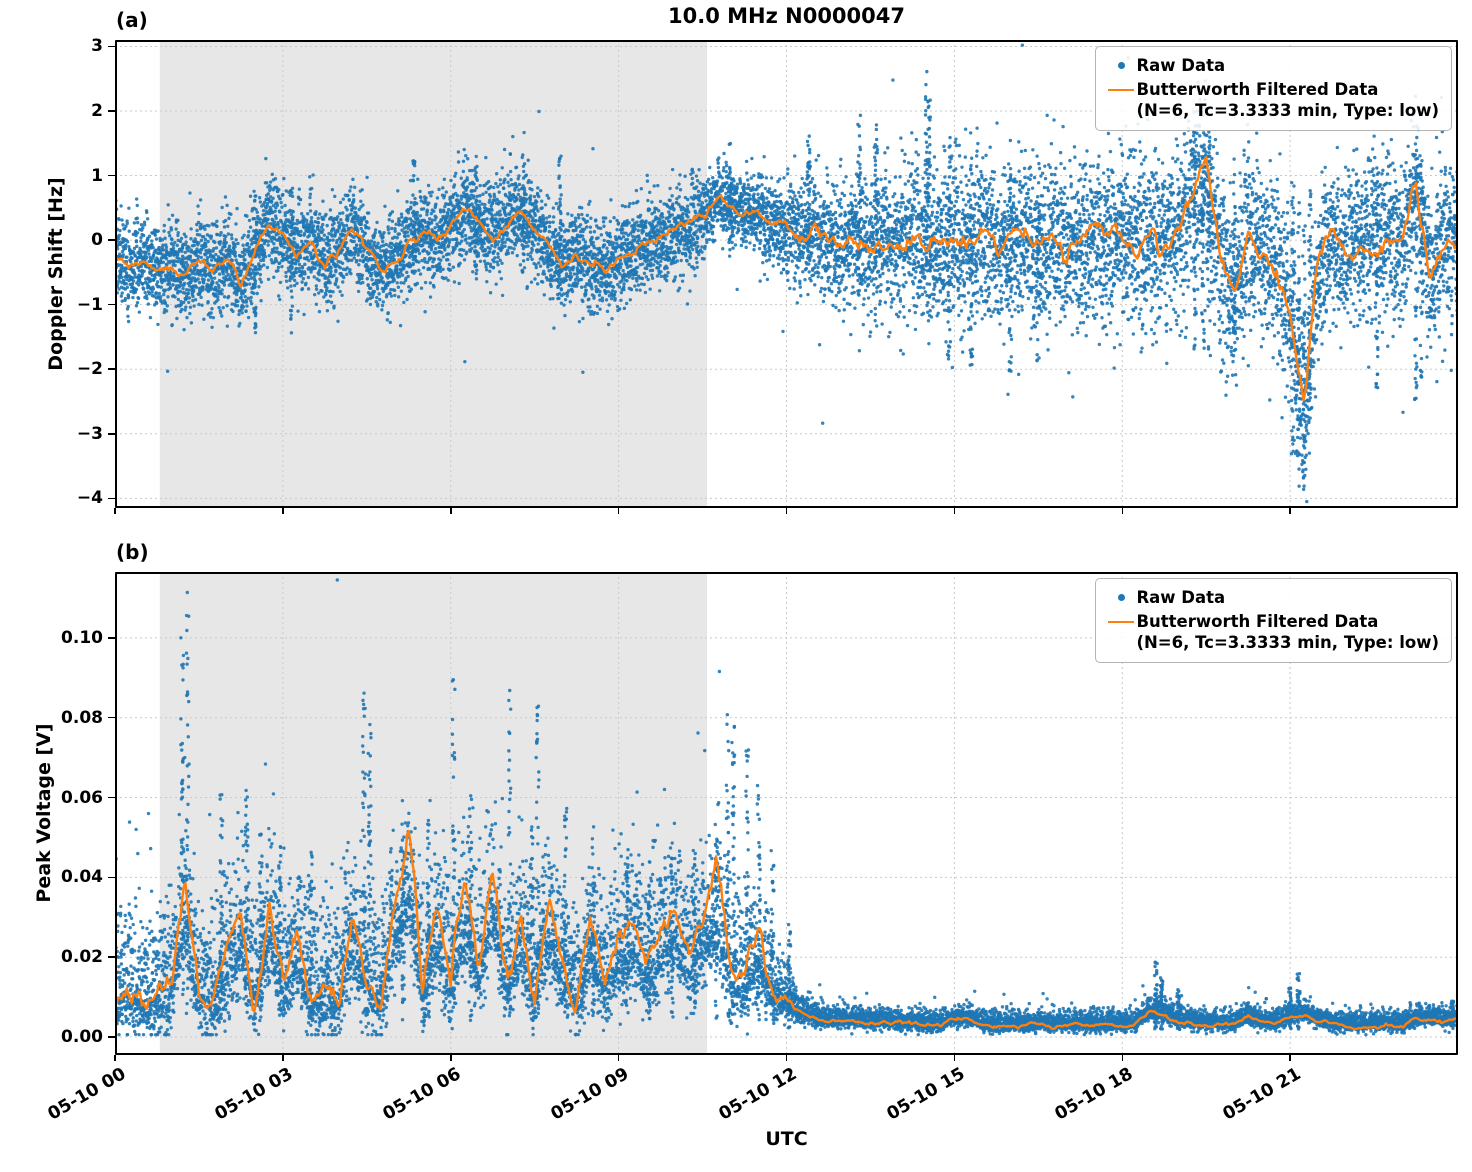  Describe the element at coordinates (82, 717) in the screenshot. I see `y-tick-label: 0.08` at that location.